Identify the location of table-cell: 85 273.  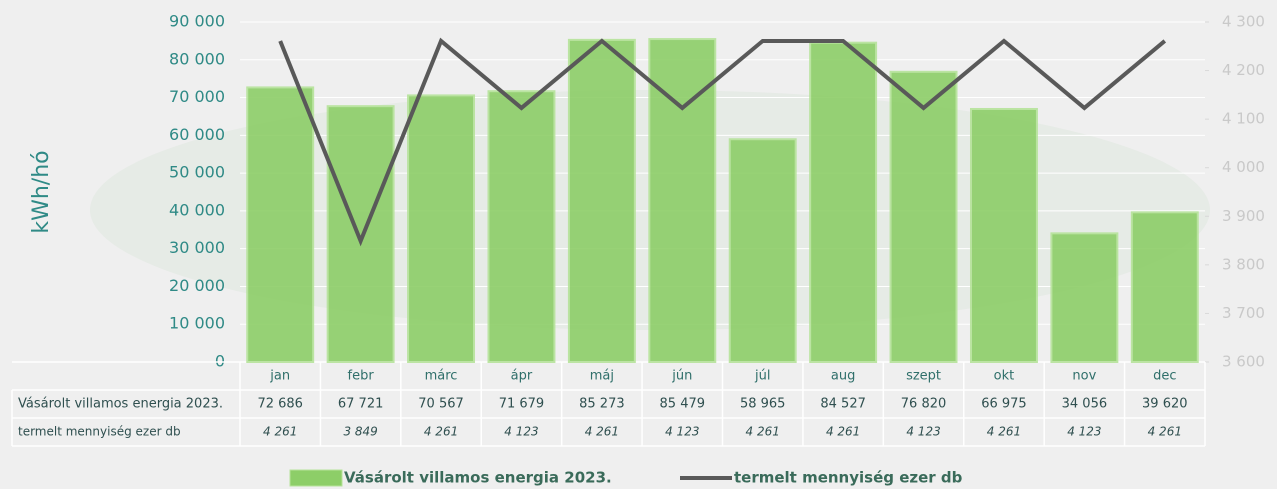
(602, 404).